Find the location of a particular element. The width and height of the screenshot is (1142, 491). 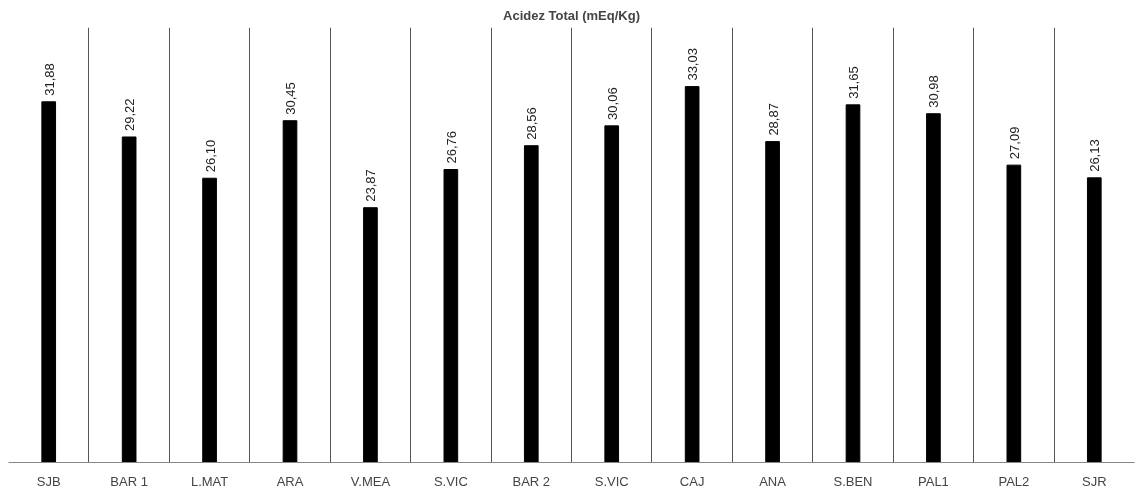

x-tick-label: SJR is located at coordinates (1094, 481).